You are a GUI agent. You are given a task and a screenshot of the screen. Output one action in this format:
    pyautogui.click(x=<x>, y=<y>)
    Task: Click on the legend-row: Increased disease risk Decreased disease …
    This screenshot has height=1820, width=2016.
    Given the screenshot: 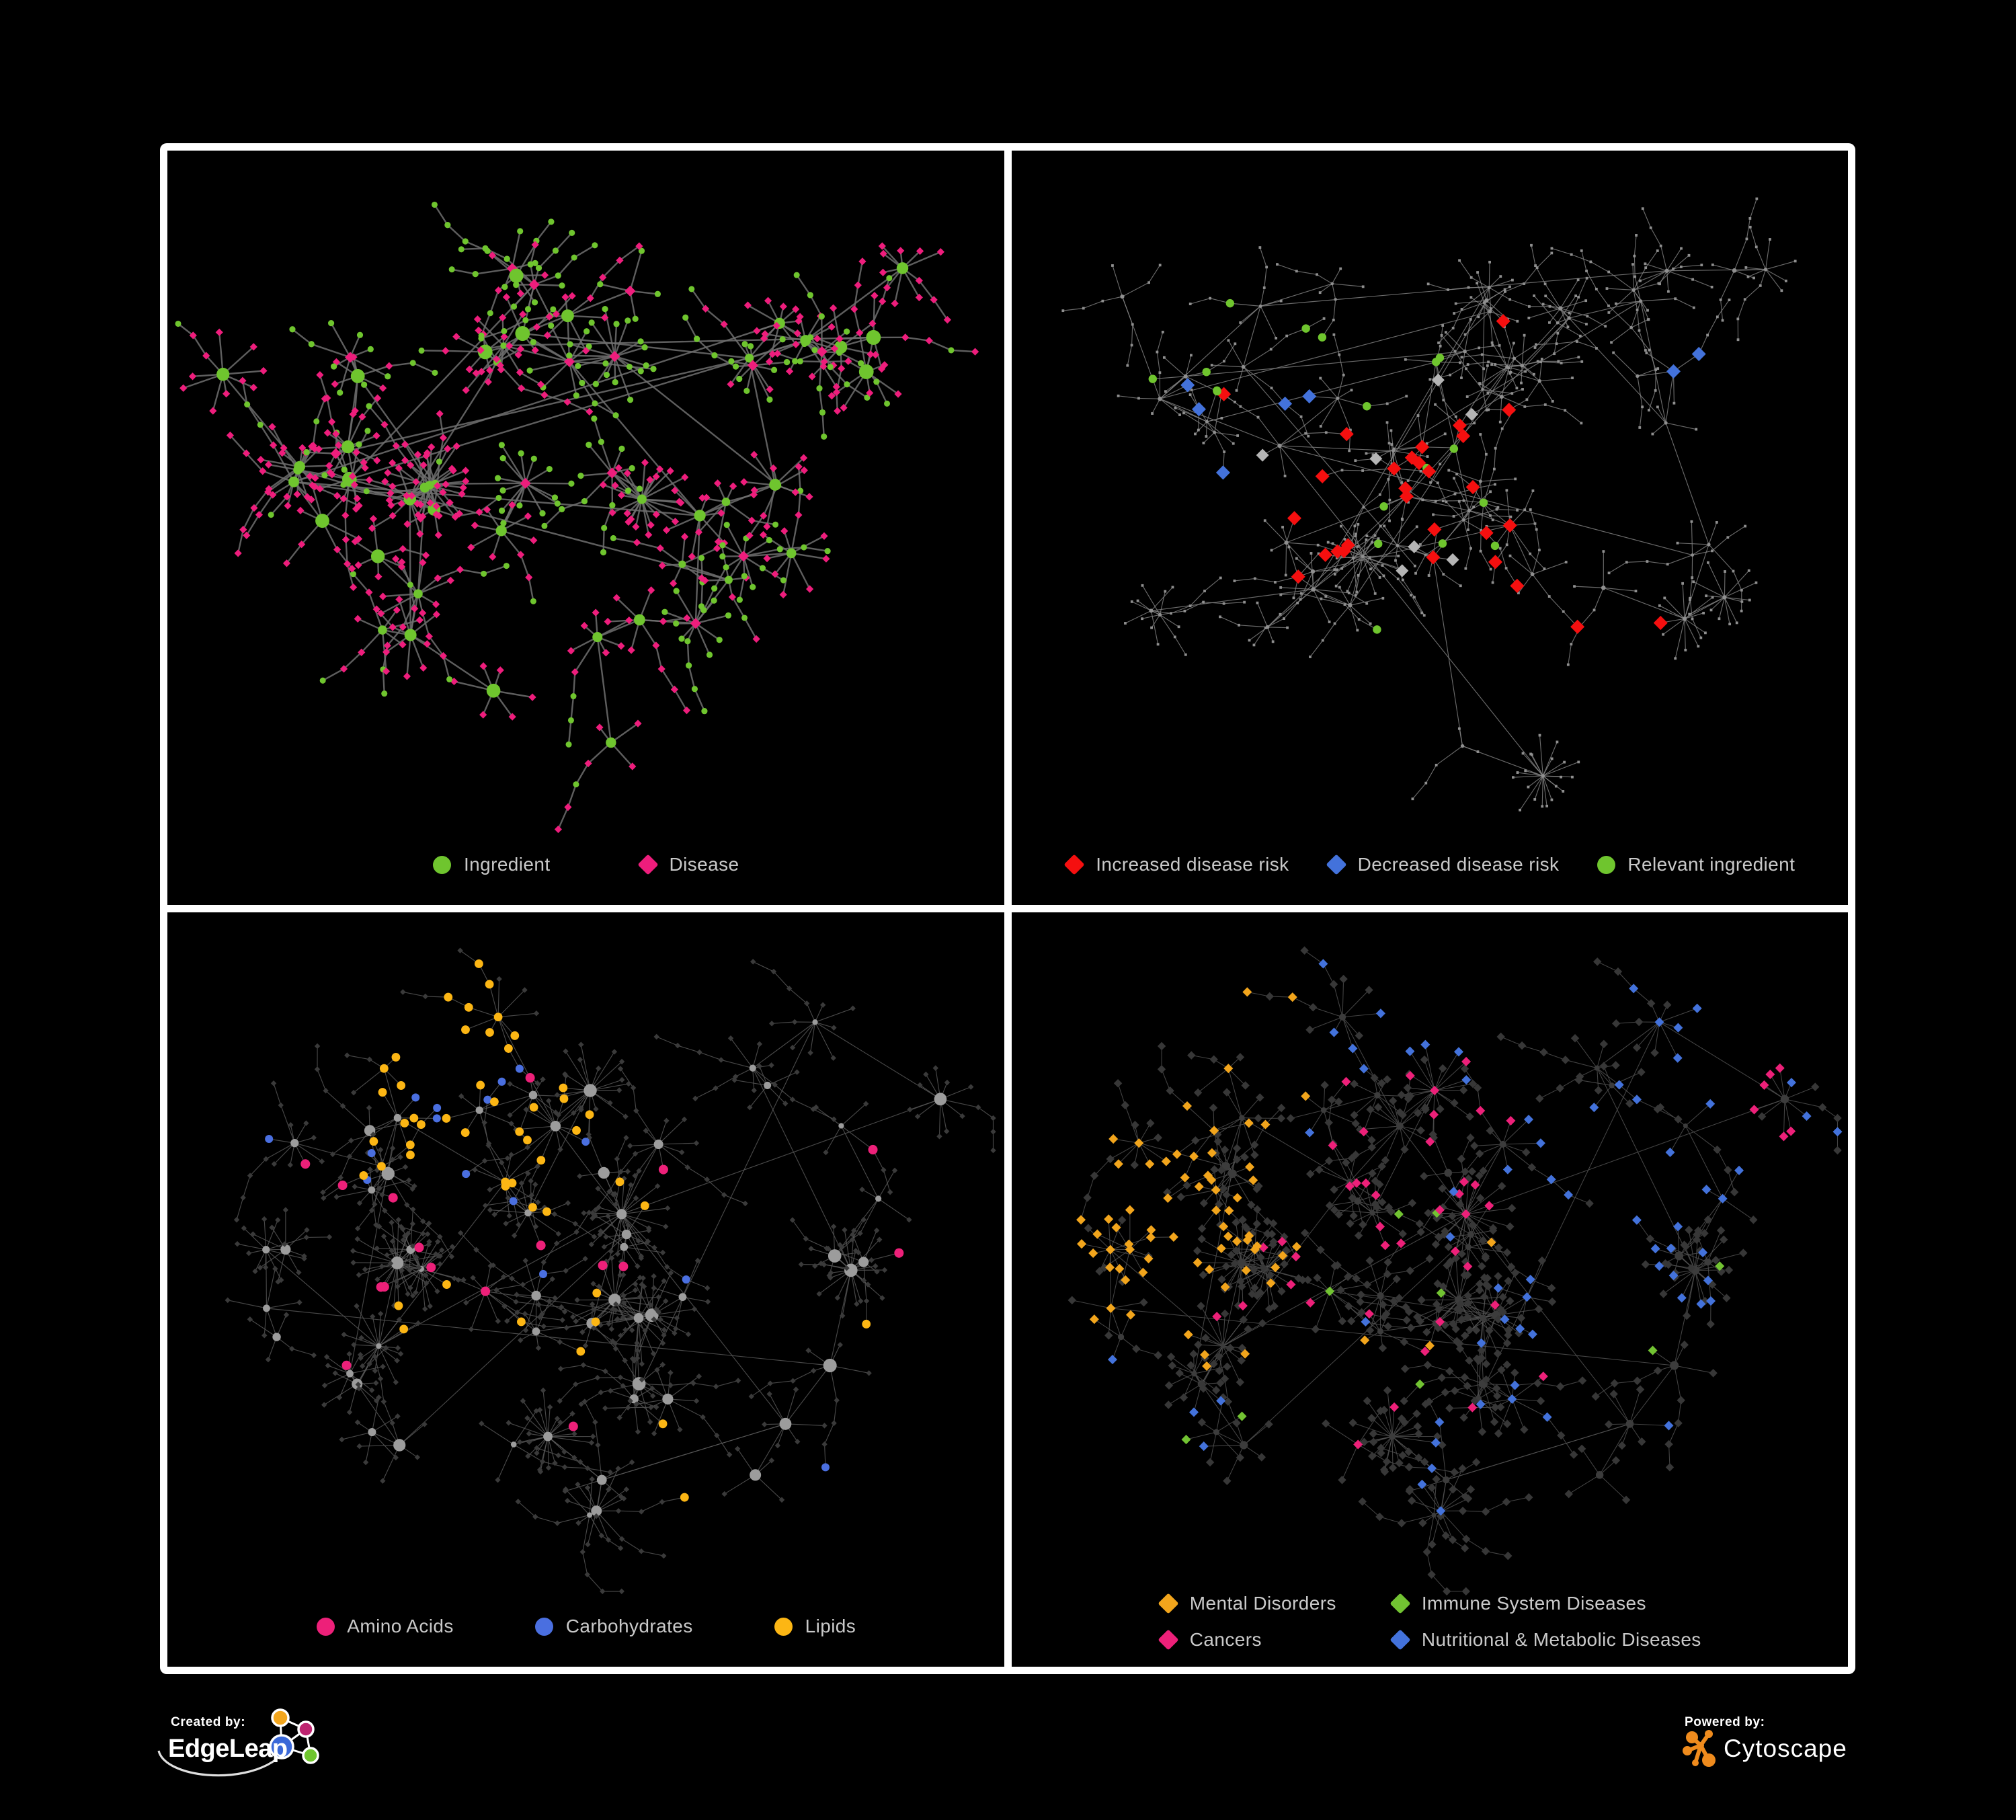 What is the action you would take?
    pyautogui.click(x=1429, y=864)
    